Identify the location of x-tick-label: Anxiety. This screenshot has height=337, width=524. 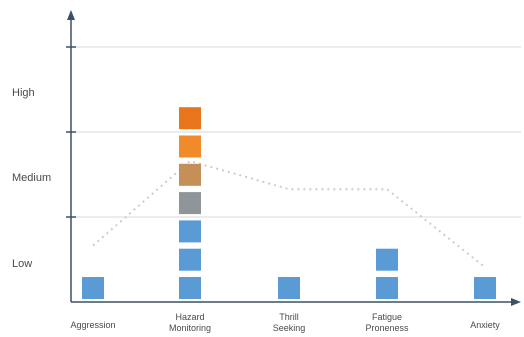
(485, 325).